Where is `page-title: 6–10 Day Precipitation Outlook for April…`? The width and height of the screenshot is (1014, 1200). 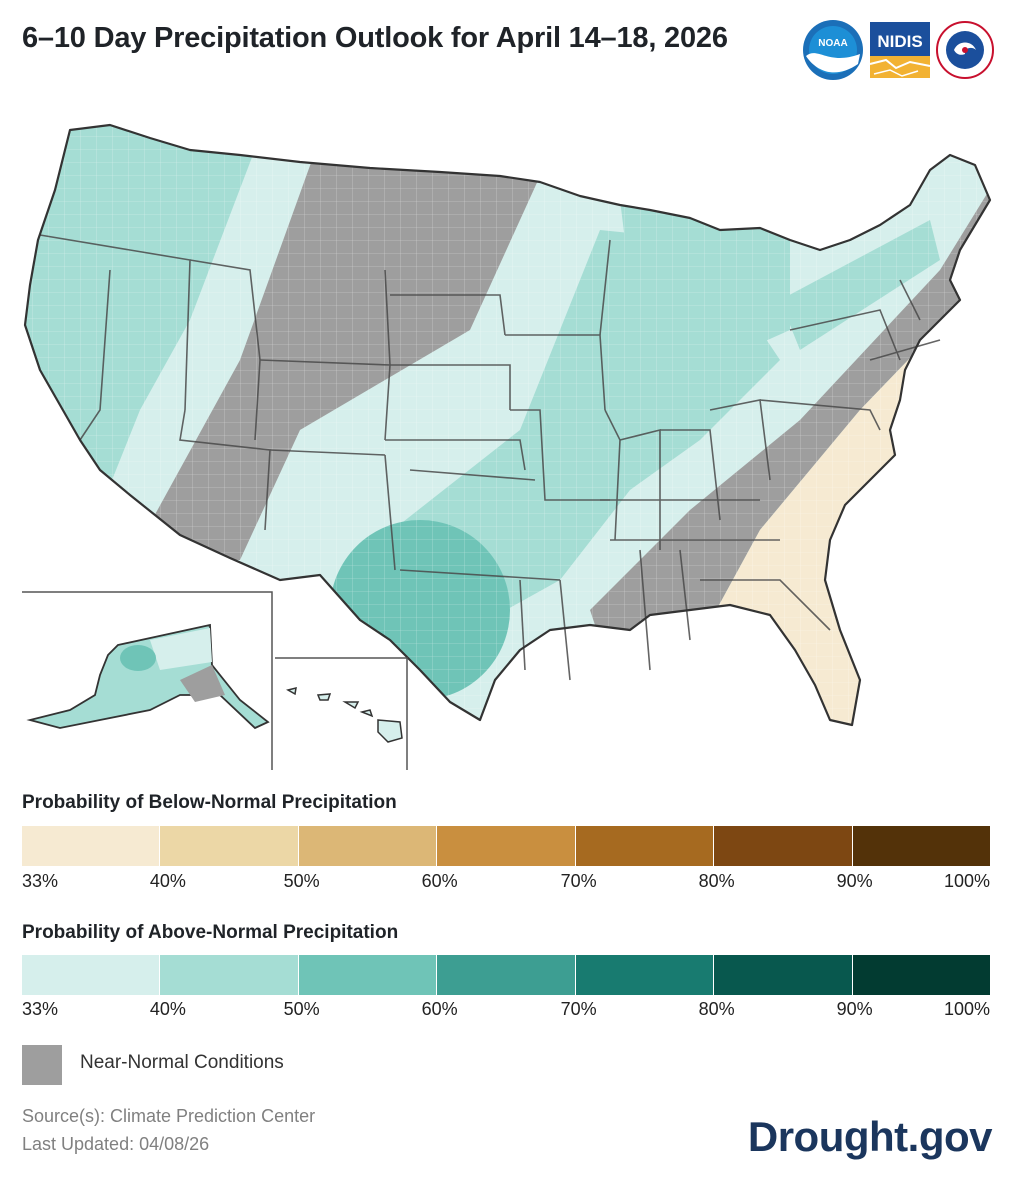 page-title: 6–10 Day Precipitation Outlook for April… is located at coordinates (375, 38).